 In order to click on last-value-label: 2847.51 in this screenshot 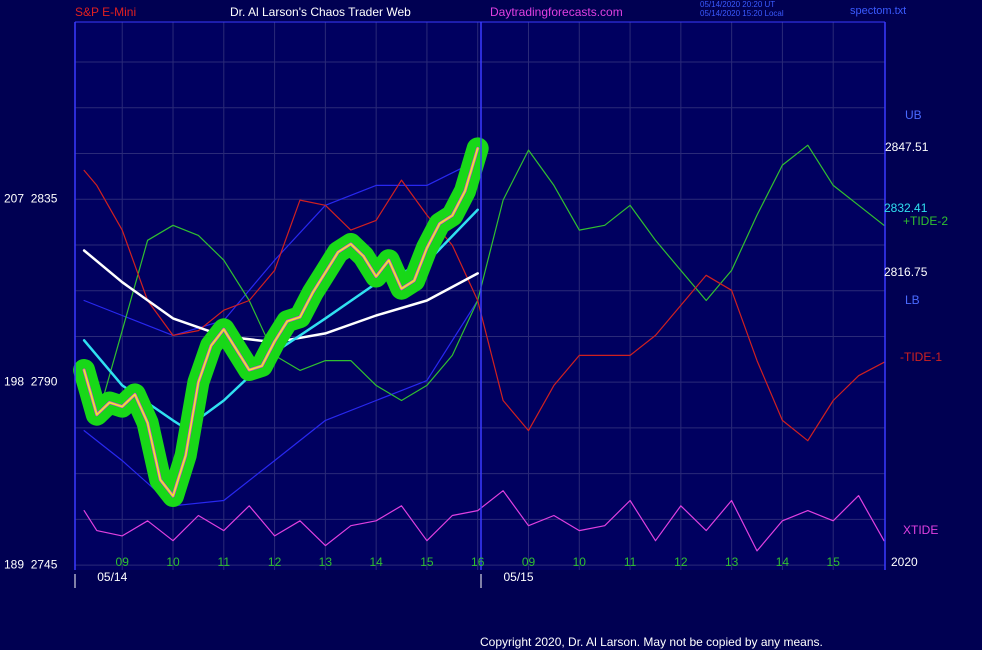, I will do `click(907, 147)`.